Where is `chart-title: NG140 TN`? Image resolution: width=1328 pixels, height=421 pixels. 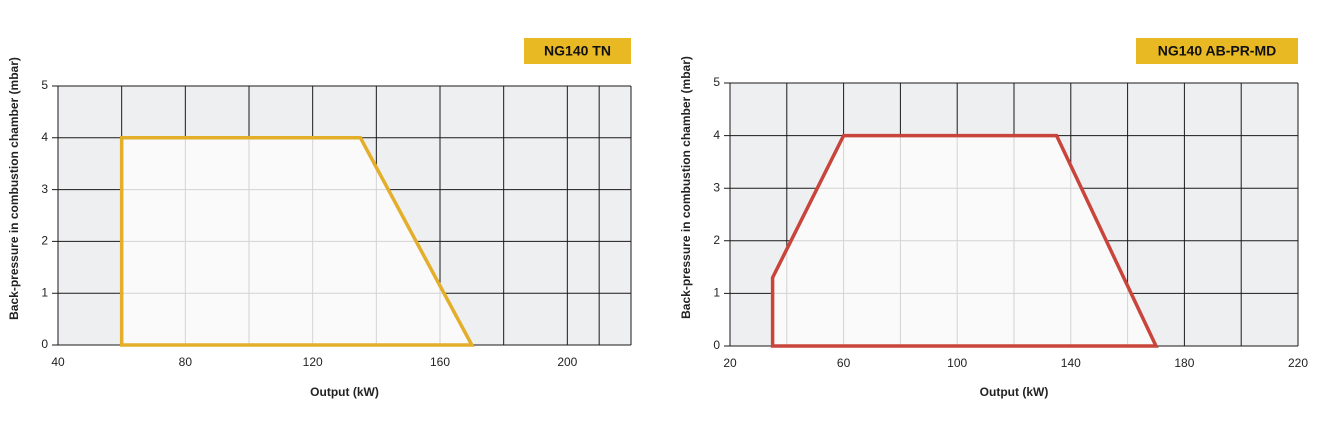
chart-title: NG140 TN is located at coordinates (577, 51).